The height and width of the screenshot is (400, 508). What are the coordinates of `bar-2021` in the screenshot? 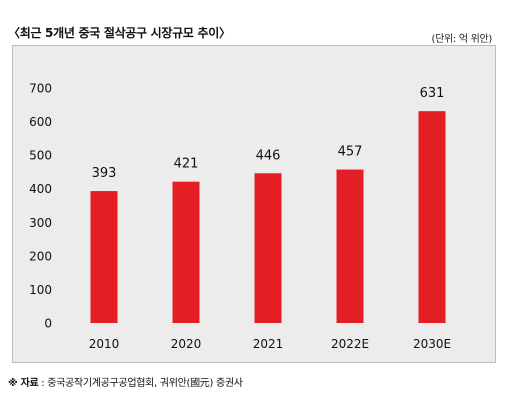 It's located at (268, 248).